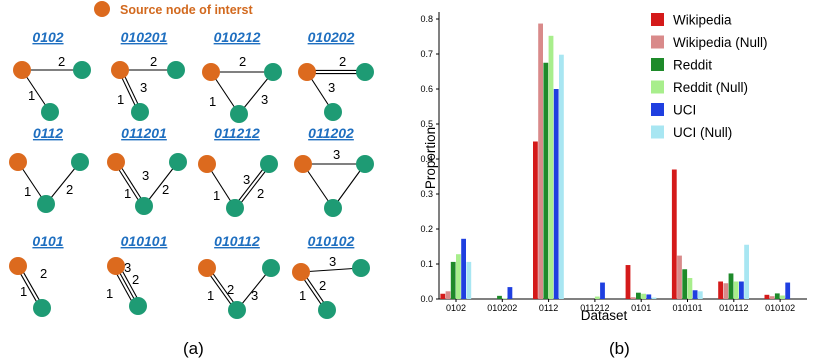 The image size is (813, 364). What do you see at coordinates (736, 290) in the screenshot?
I see `bar-reddit-null--010112` at bounding box center [736, 290].